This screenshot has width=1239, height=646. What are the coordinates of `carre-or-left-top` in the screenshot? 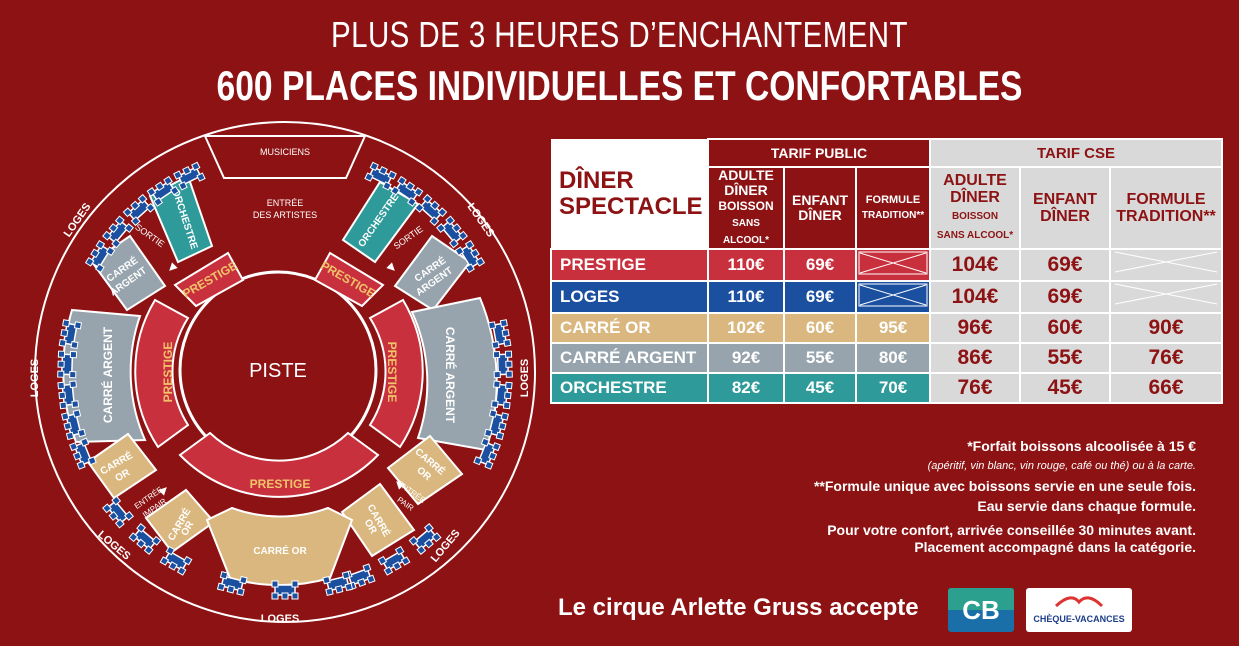 It's located at (122, 466).